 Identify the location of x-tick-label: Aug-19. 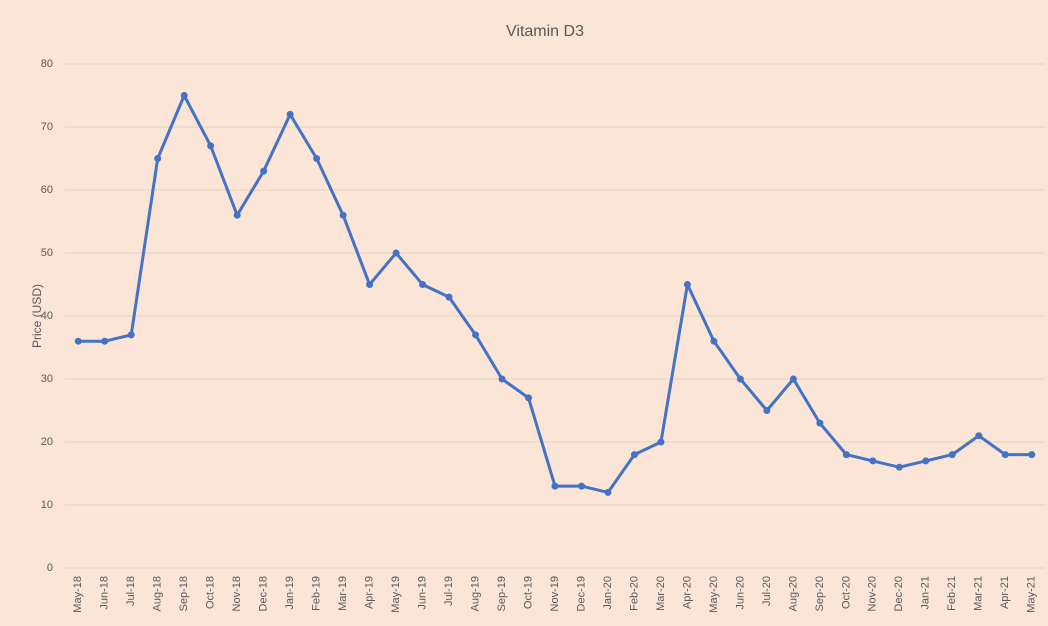
(475, 593).